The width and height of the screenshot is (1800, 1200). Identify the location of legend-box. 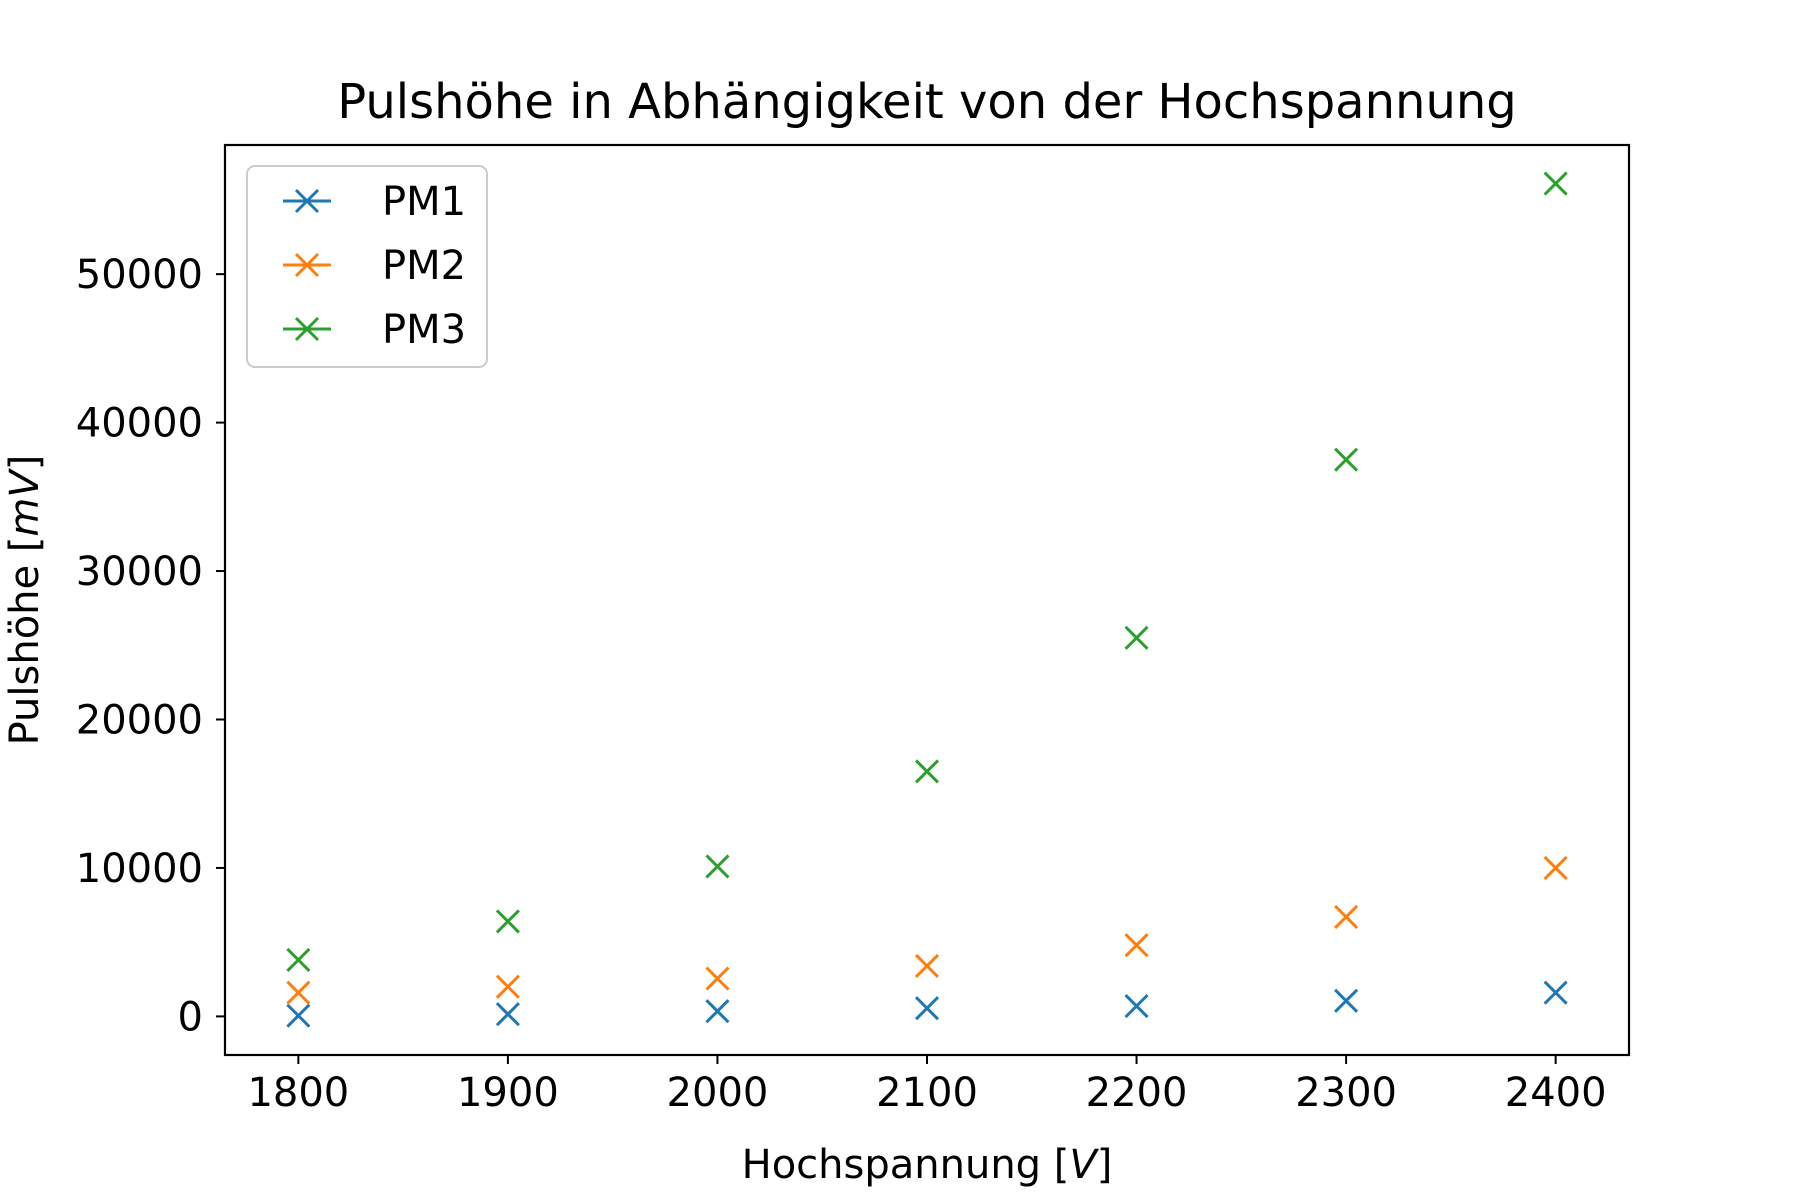
(367, 266).